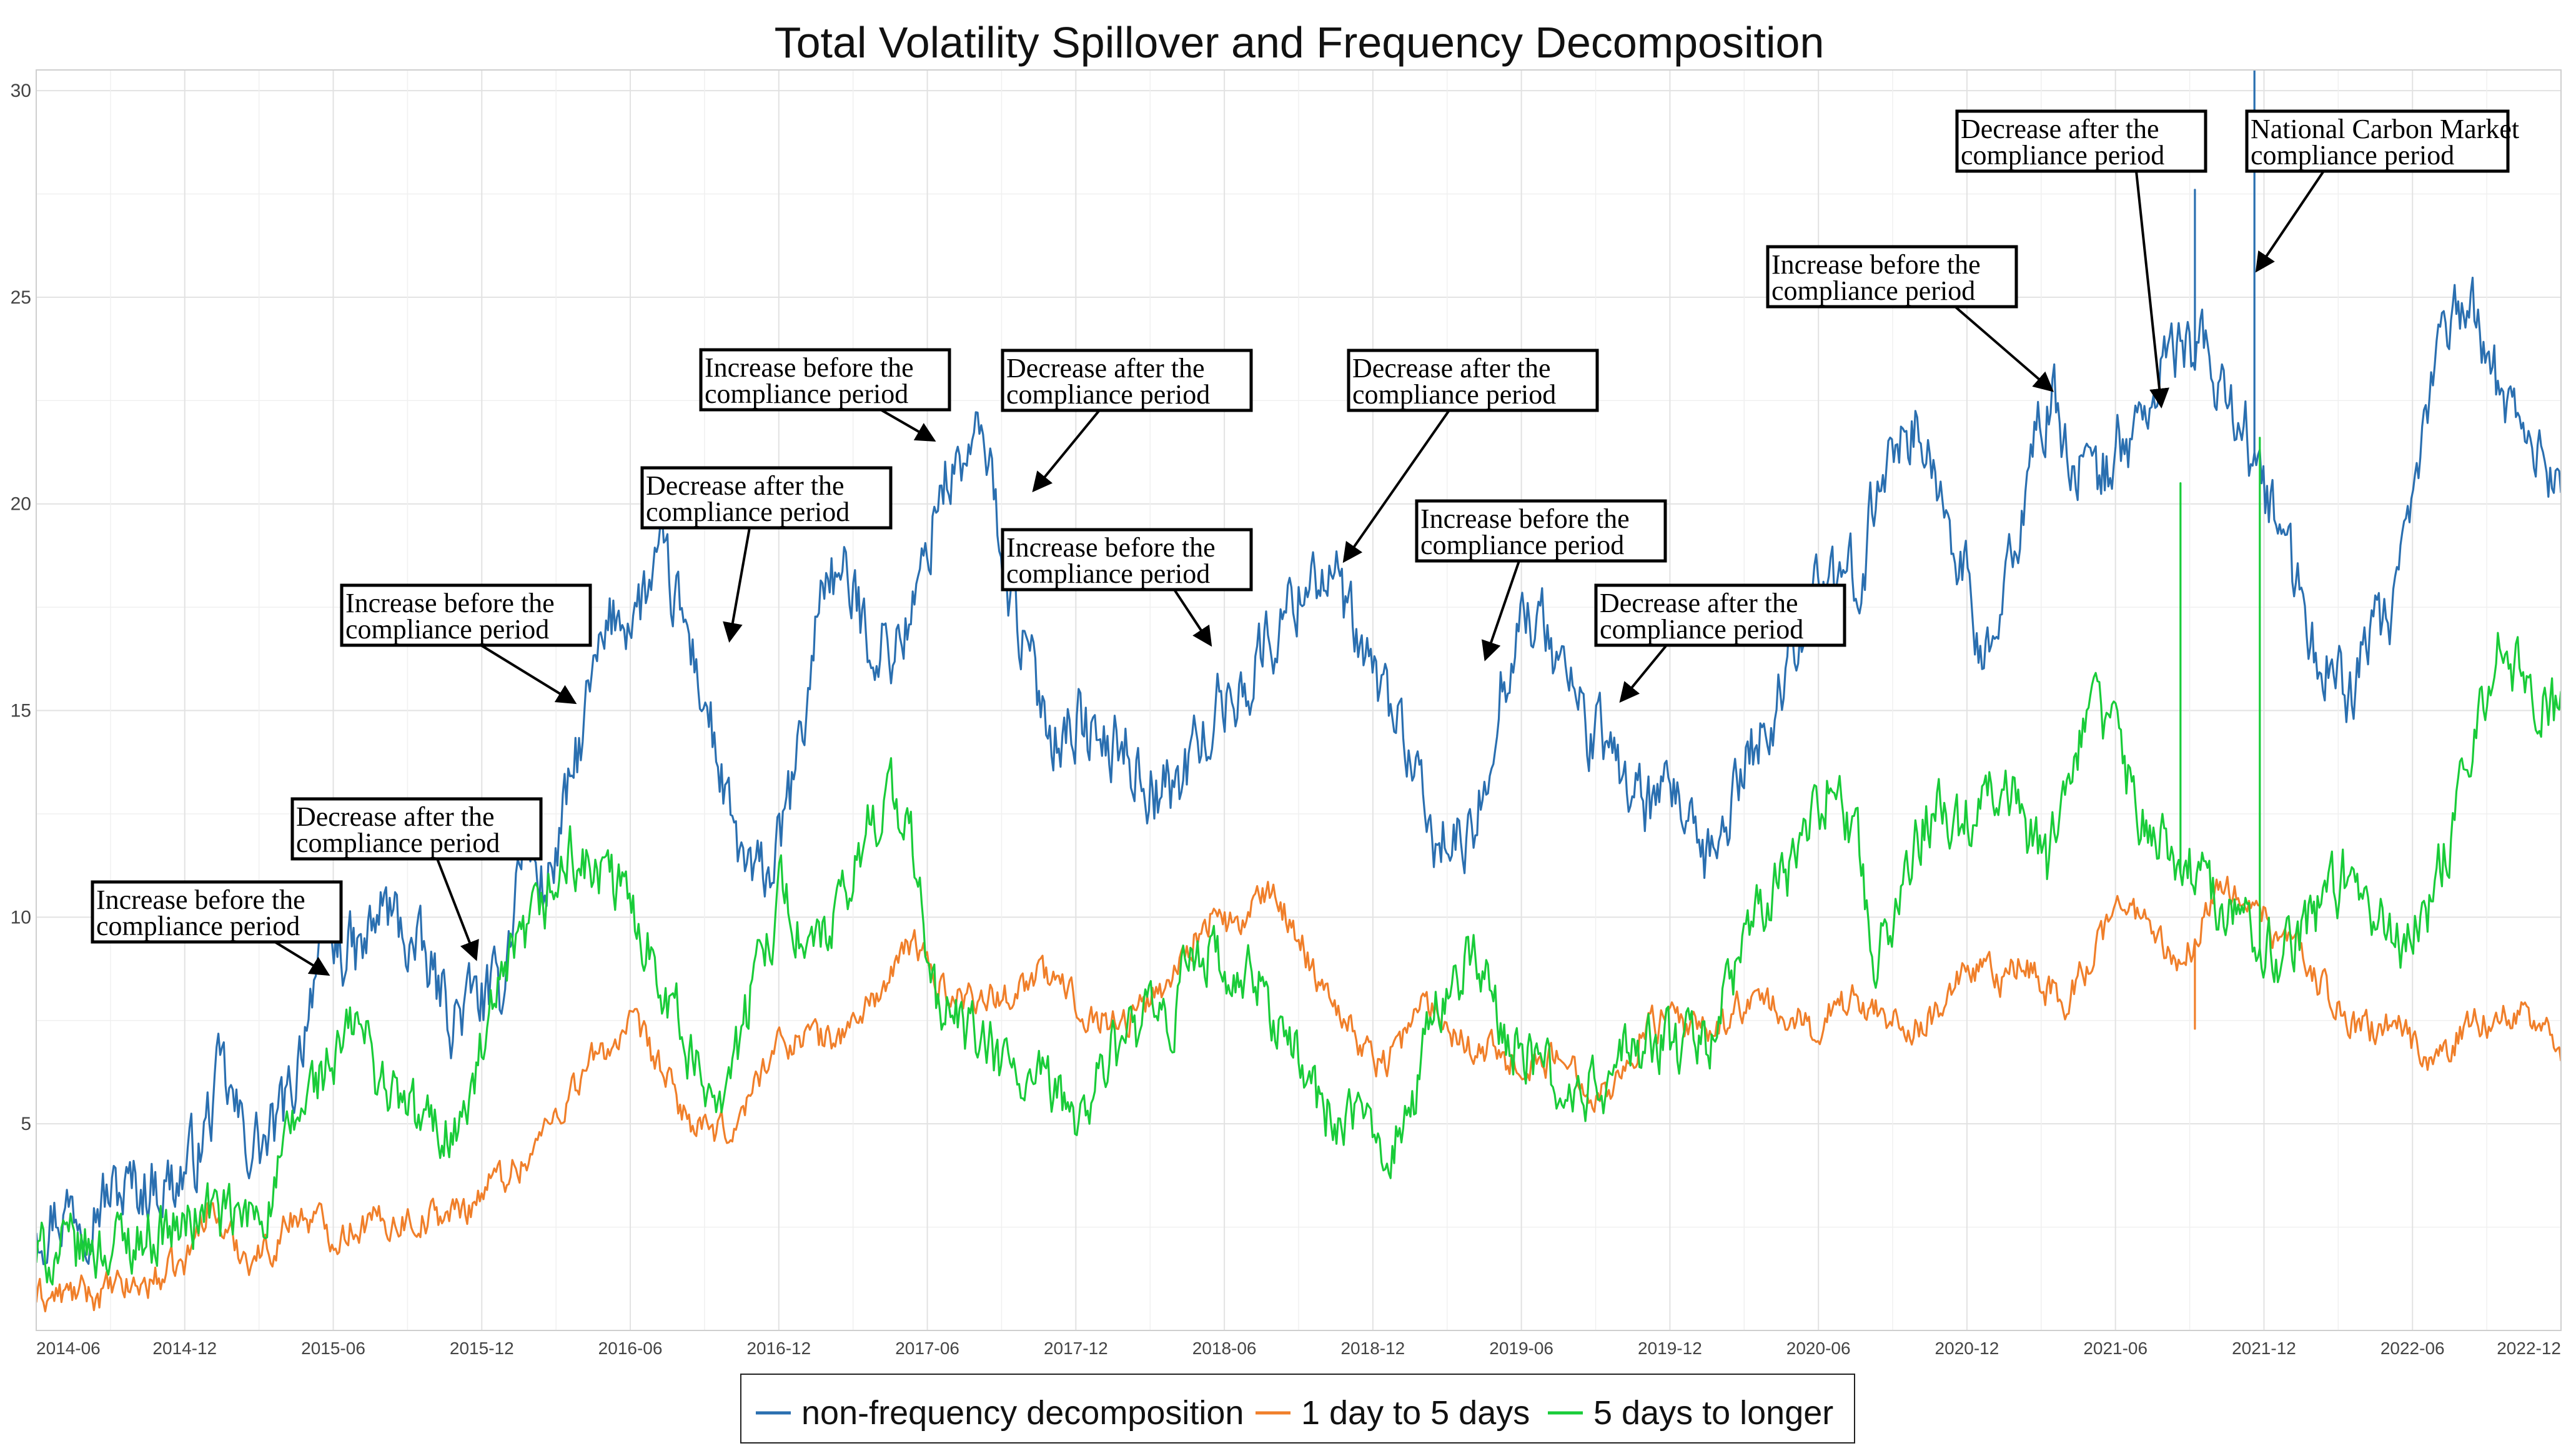  Describe the element at coordinates (778, 1349) in the screenshot. I see `x-tick-label: 2016-12` at that location.